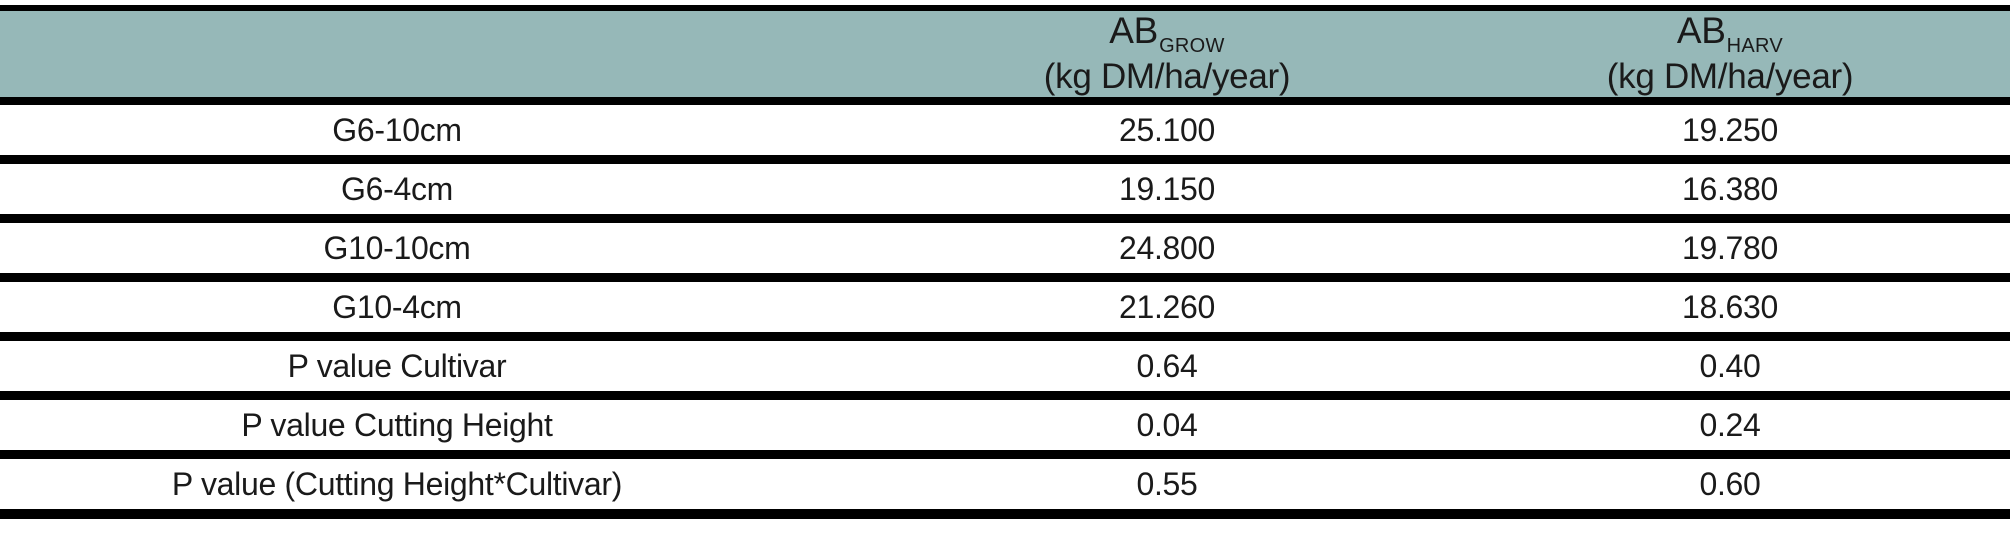 The width and height of the screenshot is (2010, 550). Describe the element at coordinates (1730, 247) in the screenshot. I see `ab-harv-value: 19.780` at that location.